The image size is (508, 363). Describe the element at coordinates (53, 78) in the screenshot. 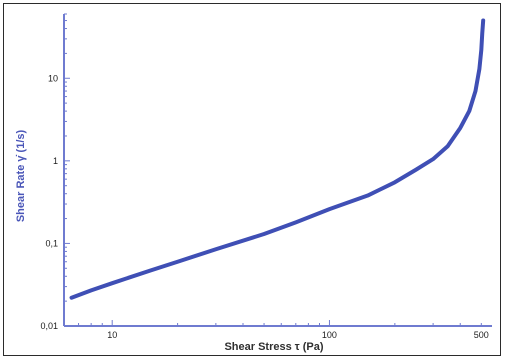

I see `y-tick-label: 10` at that location.